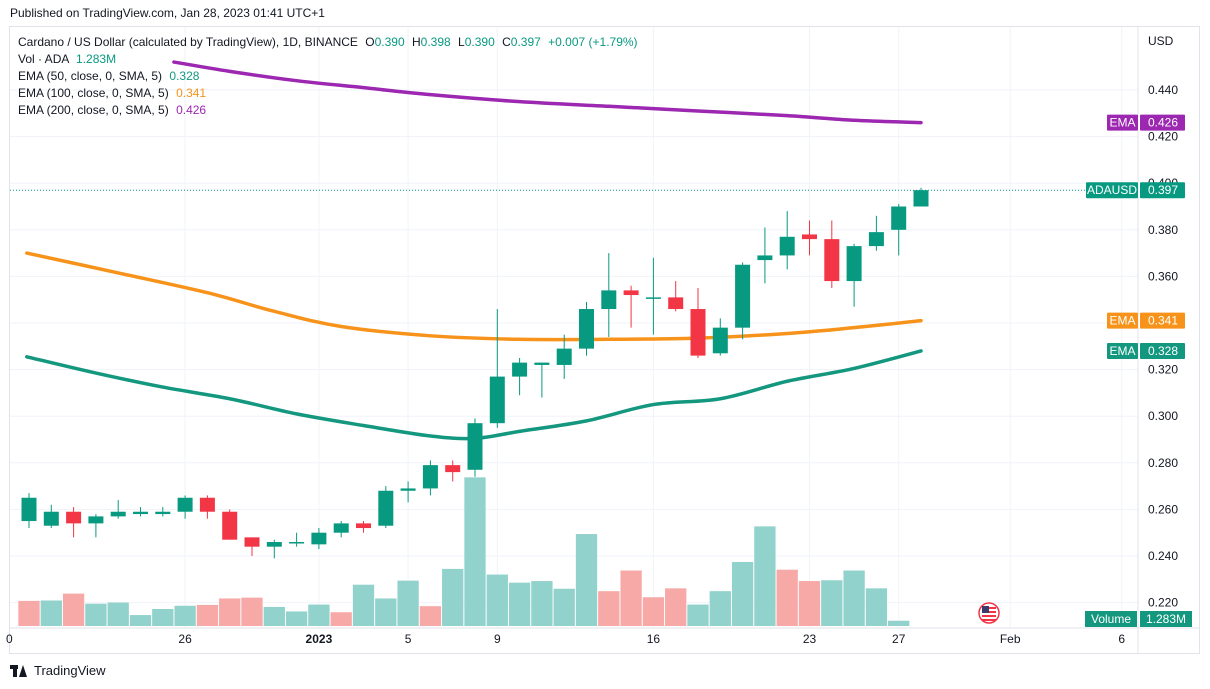  I want to click on volume-badge-label: Volume, so click(1111, 619).